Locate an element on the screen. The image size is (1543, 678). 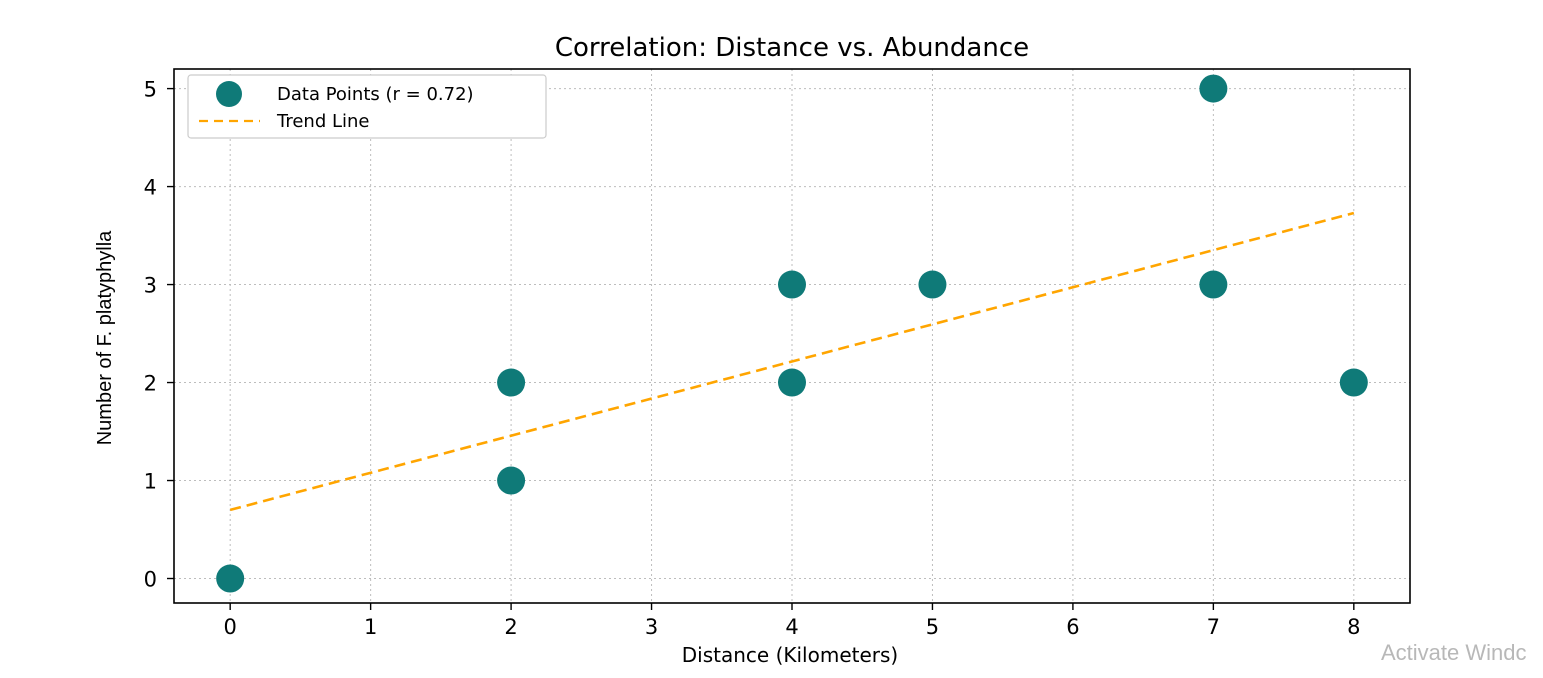
y-tick-label: 3 is located at coordinates (150, 286).